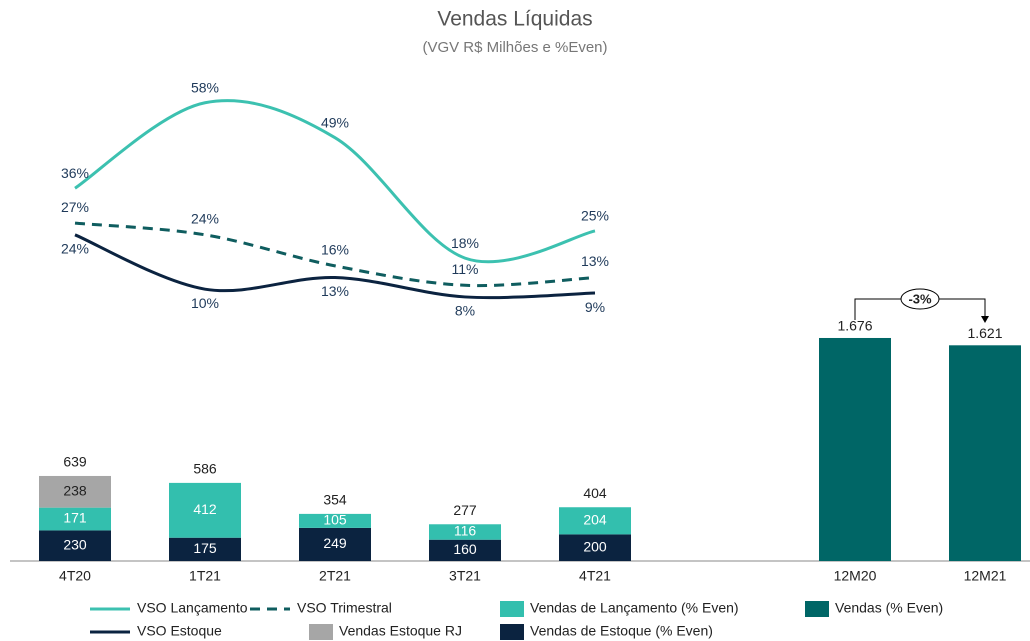  I want to click on legend-label: Vendas Estoque RJ, so click(400, 631).